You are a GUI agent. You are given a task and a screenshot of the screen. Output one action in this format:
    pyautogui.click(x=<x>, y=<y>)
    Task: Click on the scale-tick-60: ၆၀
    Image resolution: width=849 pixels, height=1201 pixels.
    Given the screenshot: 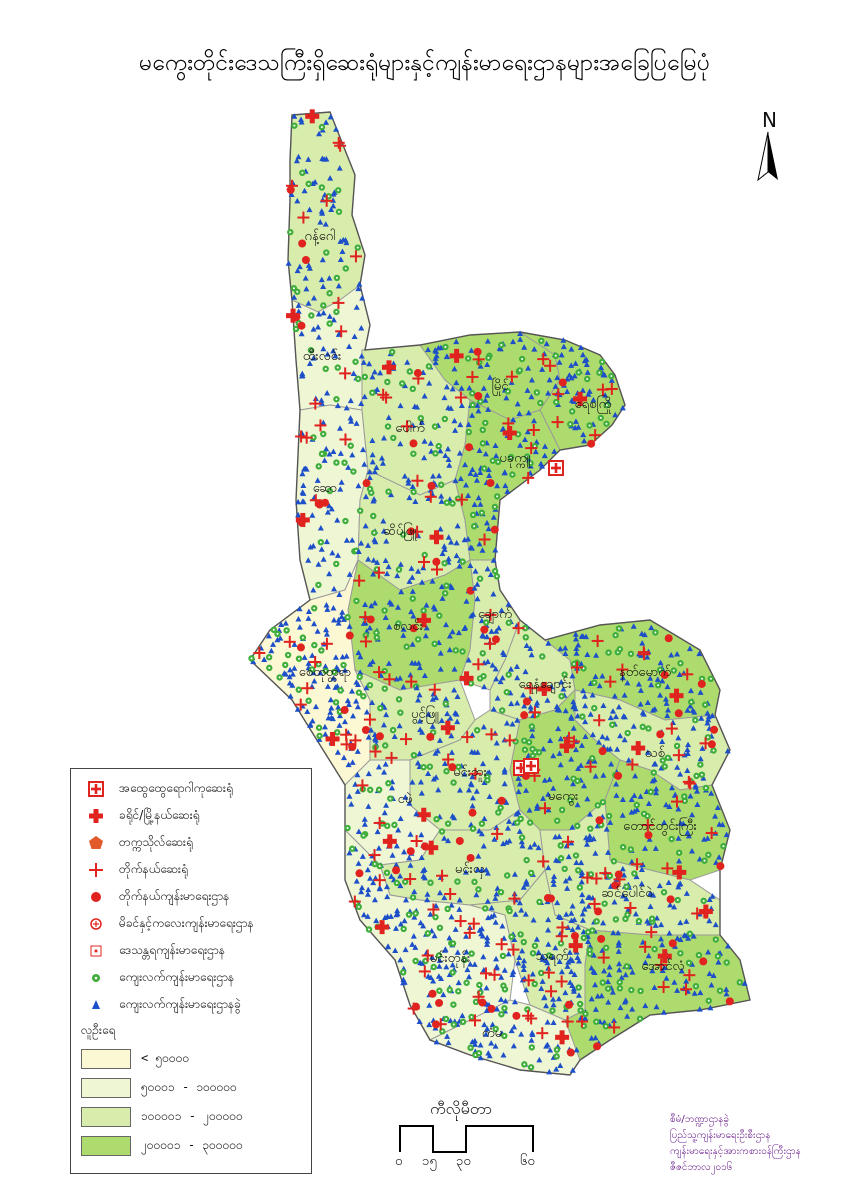 What is the action you would take?
    pyautogui.click(x=527, y=1161)
    